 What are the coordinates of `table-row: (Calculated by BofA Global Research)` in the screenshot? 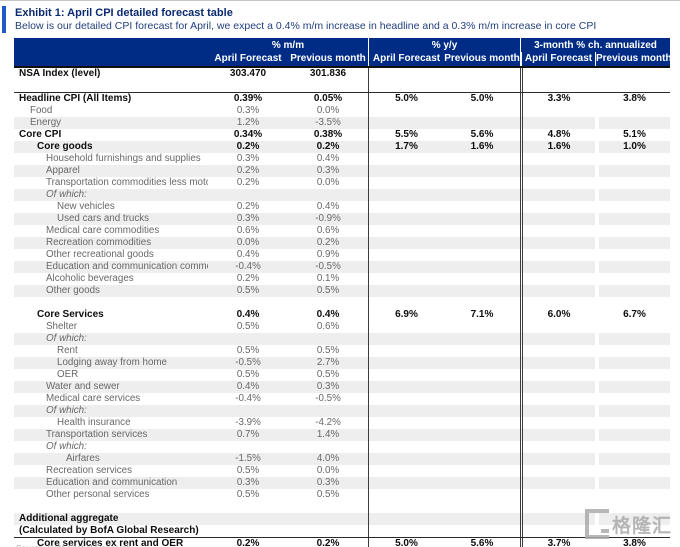 It's located at (342, 531).